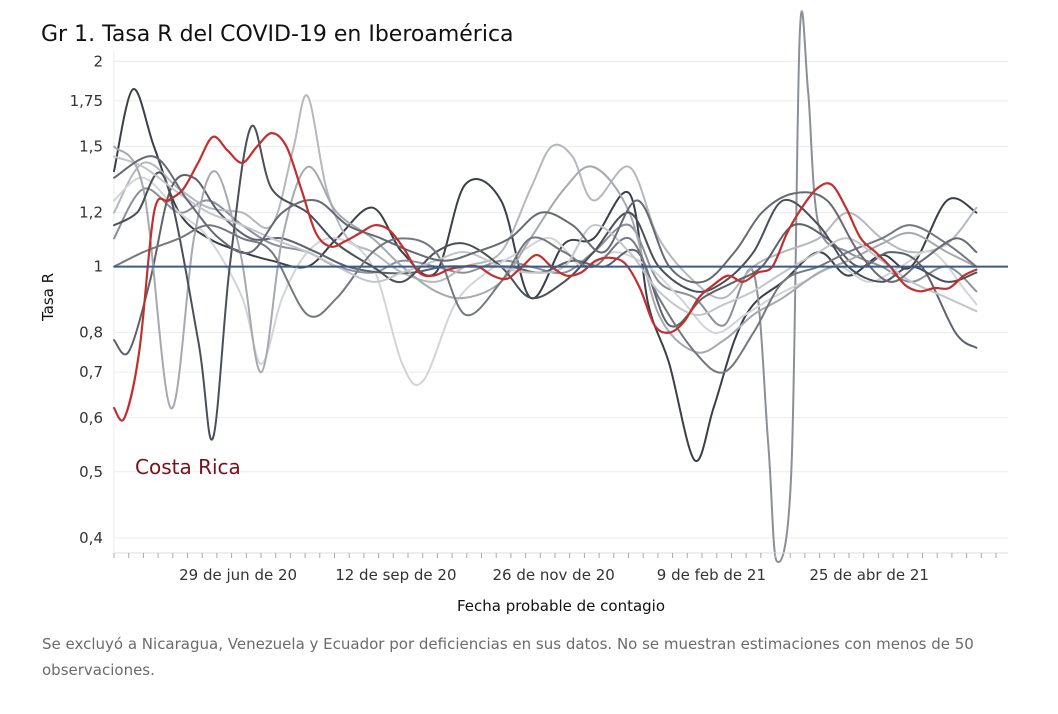  Describe the element at coordinates (91, 147) in the screenshot. I see `y-tick-label: 1,5` at that location.